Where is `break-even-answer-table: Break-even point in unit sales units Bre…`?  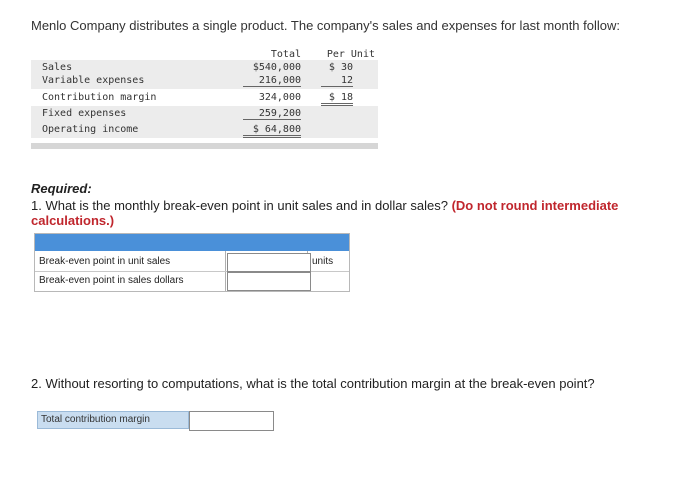 break-even-answer-table: Break-even point in unit sales units Bre… is located at coordinates (192, 262).